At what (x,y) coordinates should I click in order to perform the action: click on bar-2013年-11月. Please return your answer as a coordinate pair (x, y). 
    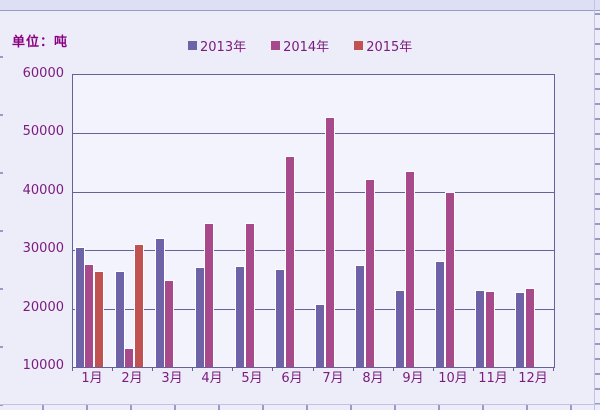
    Looking at the image, I should click on (480, 328).